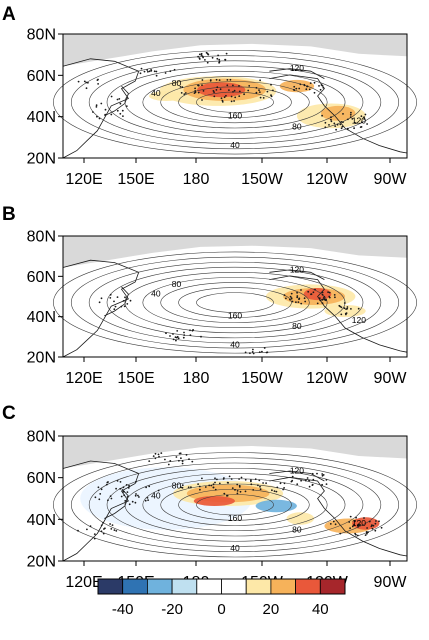 This screenshot has width=429, height=640. What do you see at coordinates (327, 378) in the screenshot?
I see `lon-label: 120W` at bounding box center [327, 378].